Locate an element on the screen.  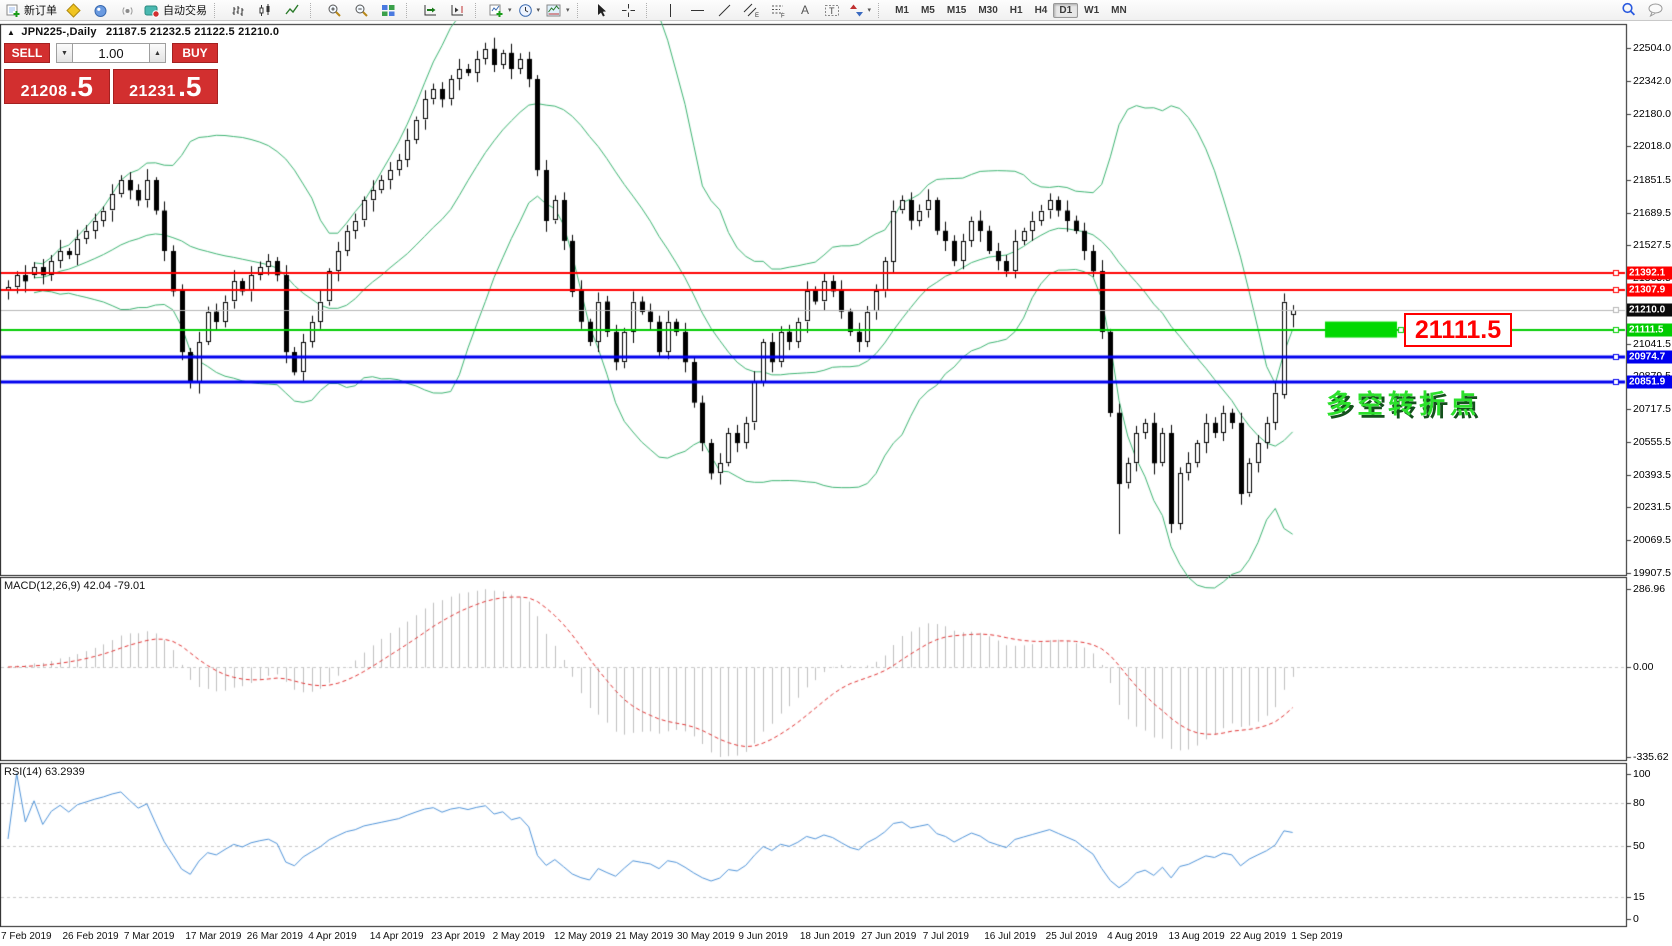
date-axis-label: 13 Aug 2019 is located at coordinates (1196, 936).